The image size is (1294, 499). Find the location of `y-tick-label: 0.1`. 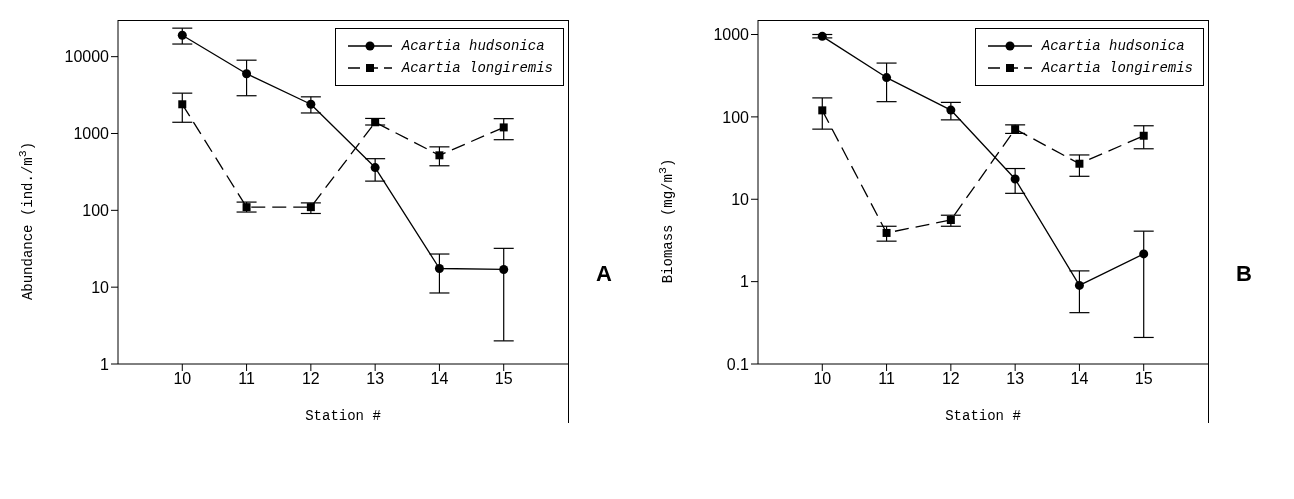

y-tick-label: 0.1 is located at coordinates (738, 364).